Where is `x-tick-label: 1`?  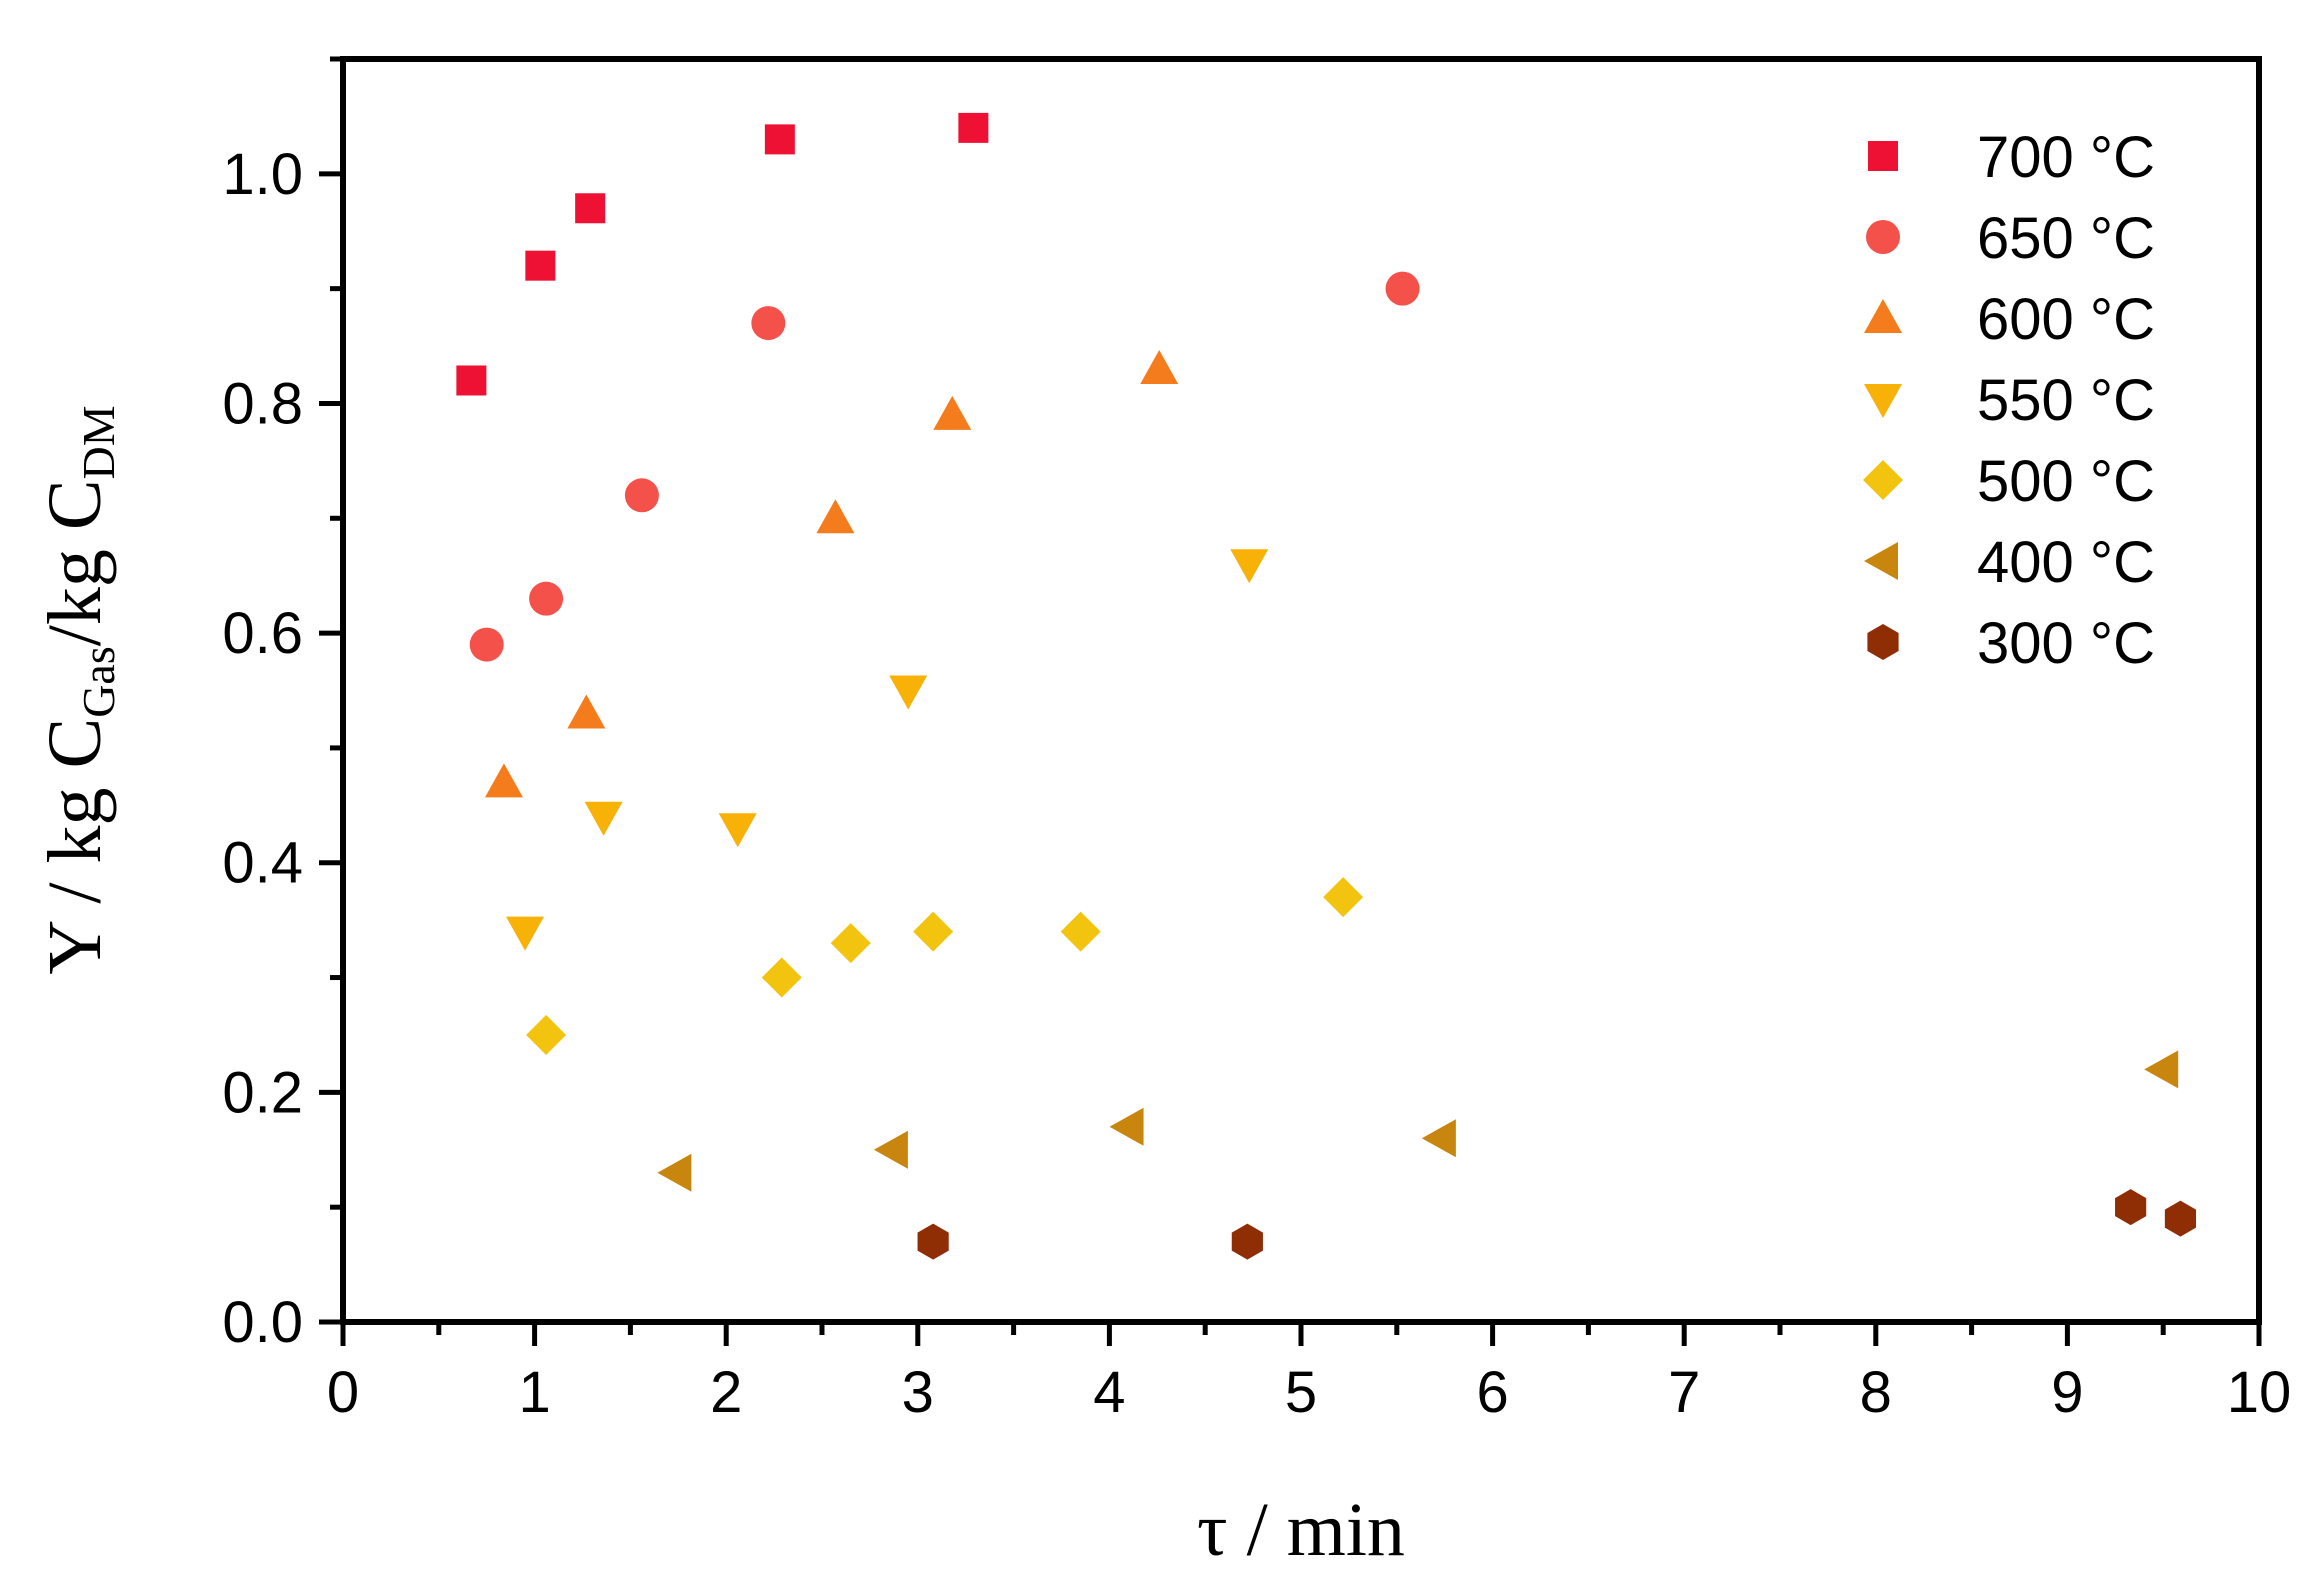 x-tick-label: 1 is located at coordinates (534, 1392).